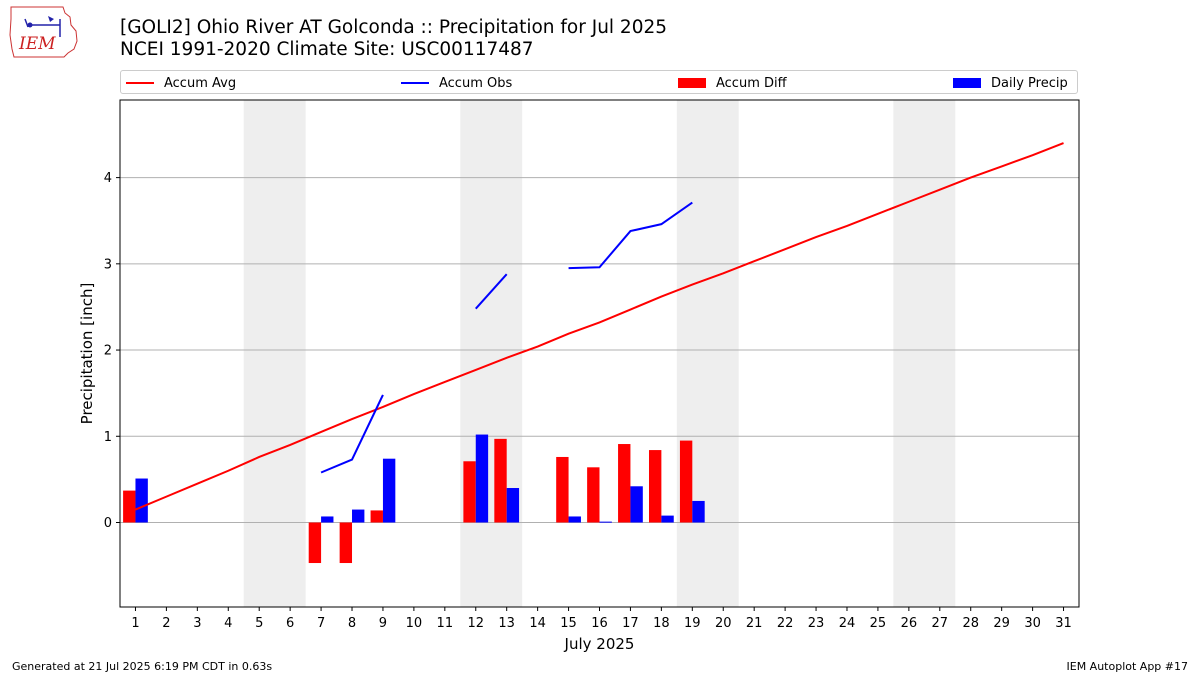 The width and height of the screenshot is (1200, 675). Describe the element at coordinates (1001, 623) in the screenshot. I see `x-tick-label-29: 29` at that location.